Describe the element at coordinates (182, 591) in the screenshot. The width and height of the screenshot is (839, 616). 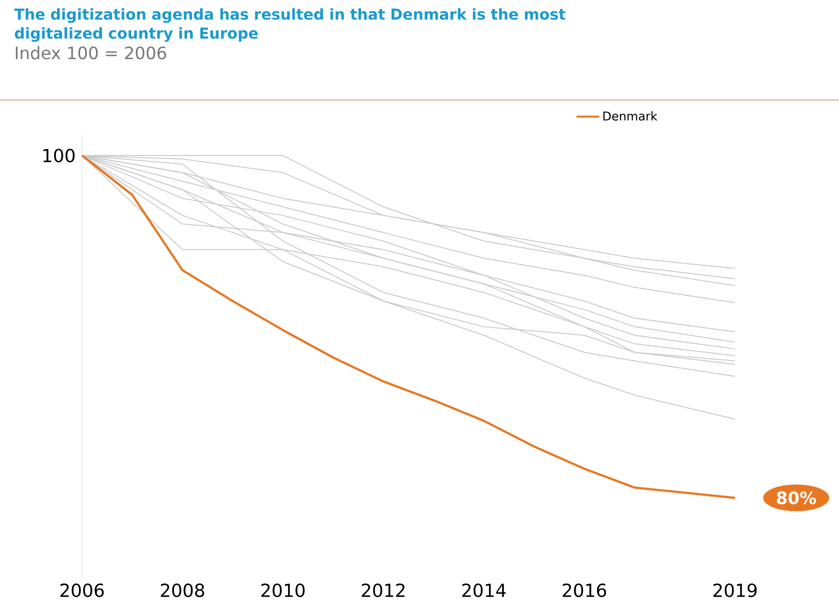
I see `x-tick-label: 2008` at that location.